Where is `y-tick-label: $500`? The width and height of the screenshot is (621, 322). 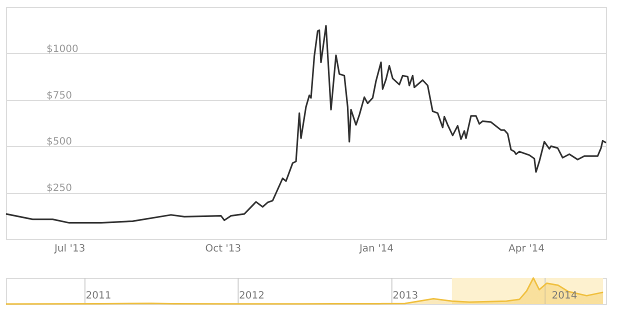 y-tick-label: $500 is located at coordinates (59, 142).